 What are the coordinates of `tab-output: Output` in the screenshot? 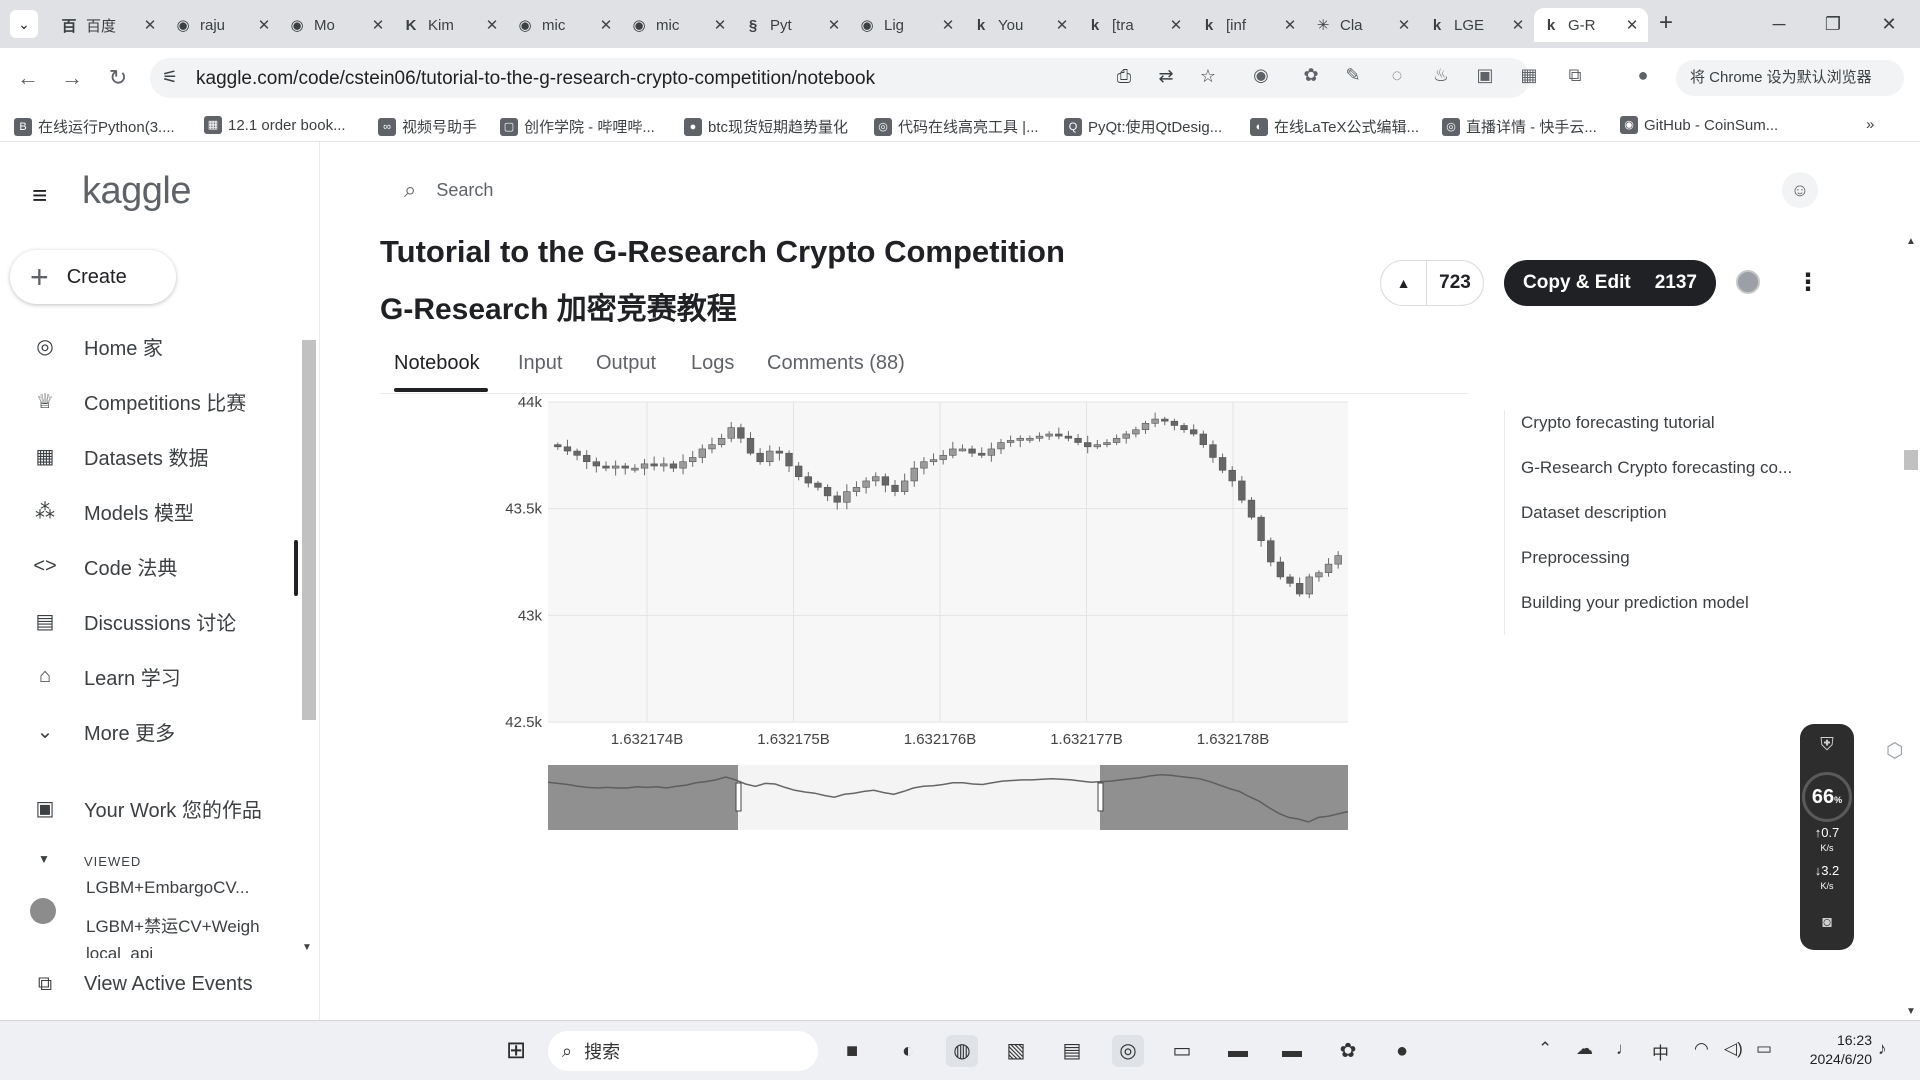 It's located at (626, 363).